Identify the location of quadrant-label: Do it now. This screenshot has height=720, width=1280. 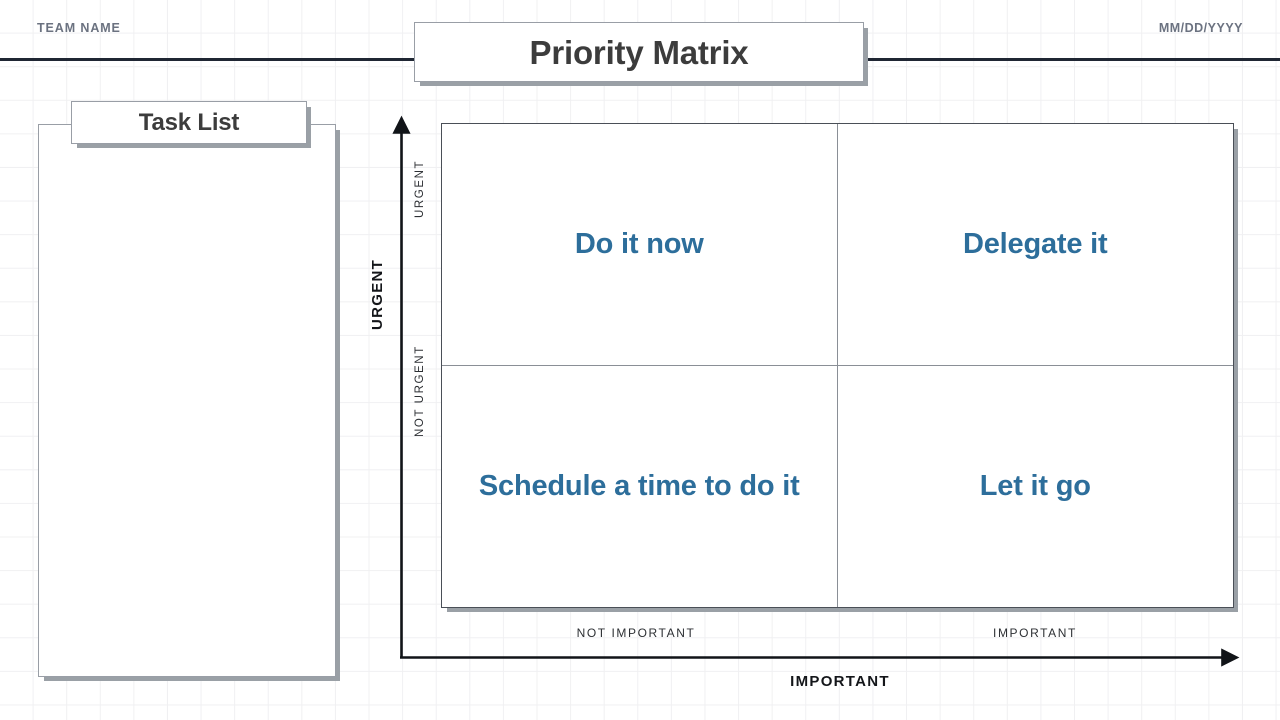
(639, 244).